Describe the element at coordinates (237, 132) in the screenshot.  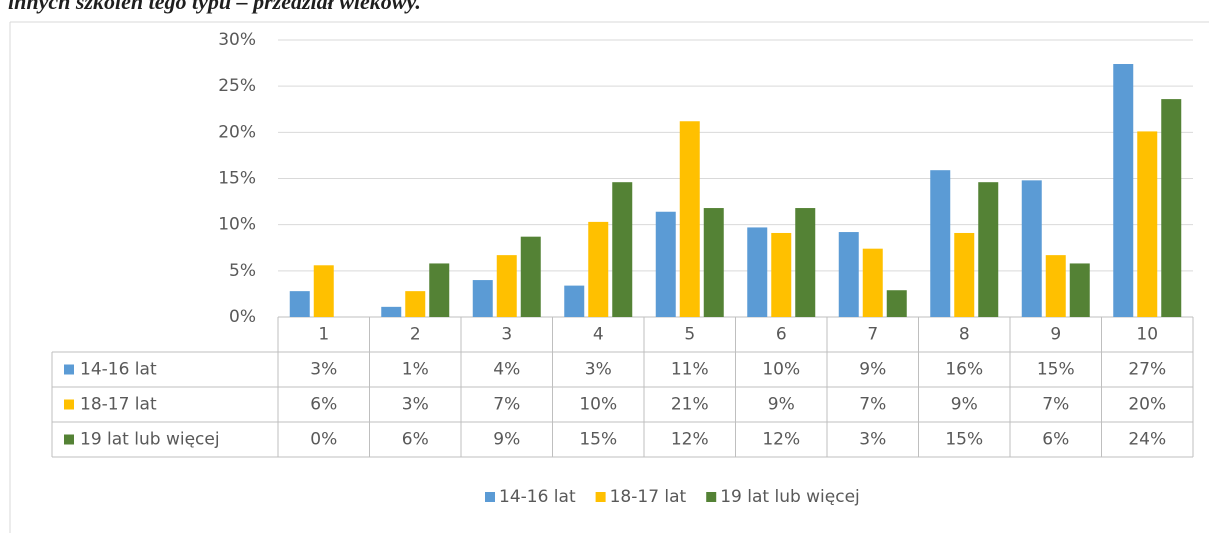
I see `y-tick-label: 20%` at that location.